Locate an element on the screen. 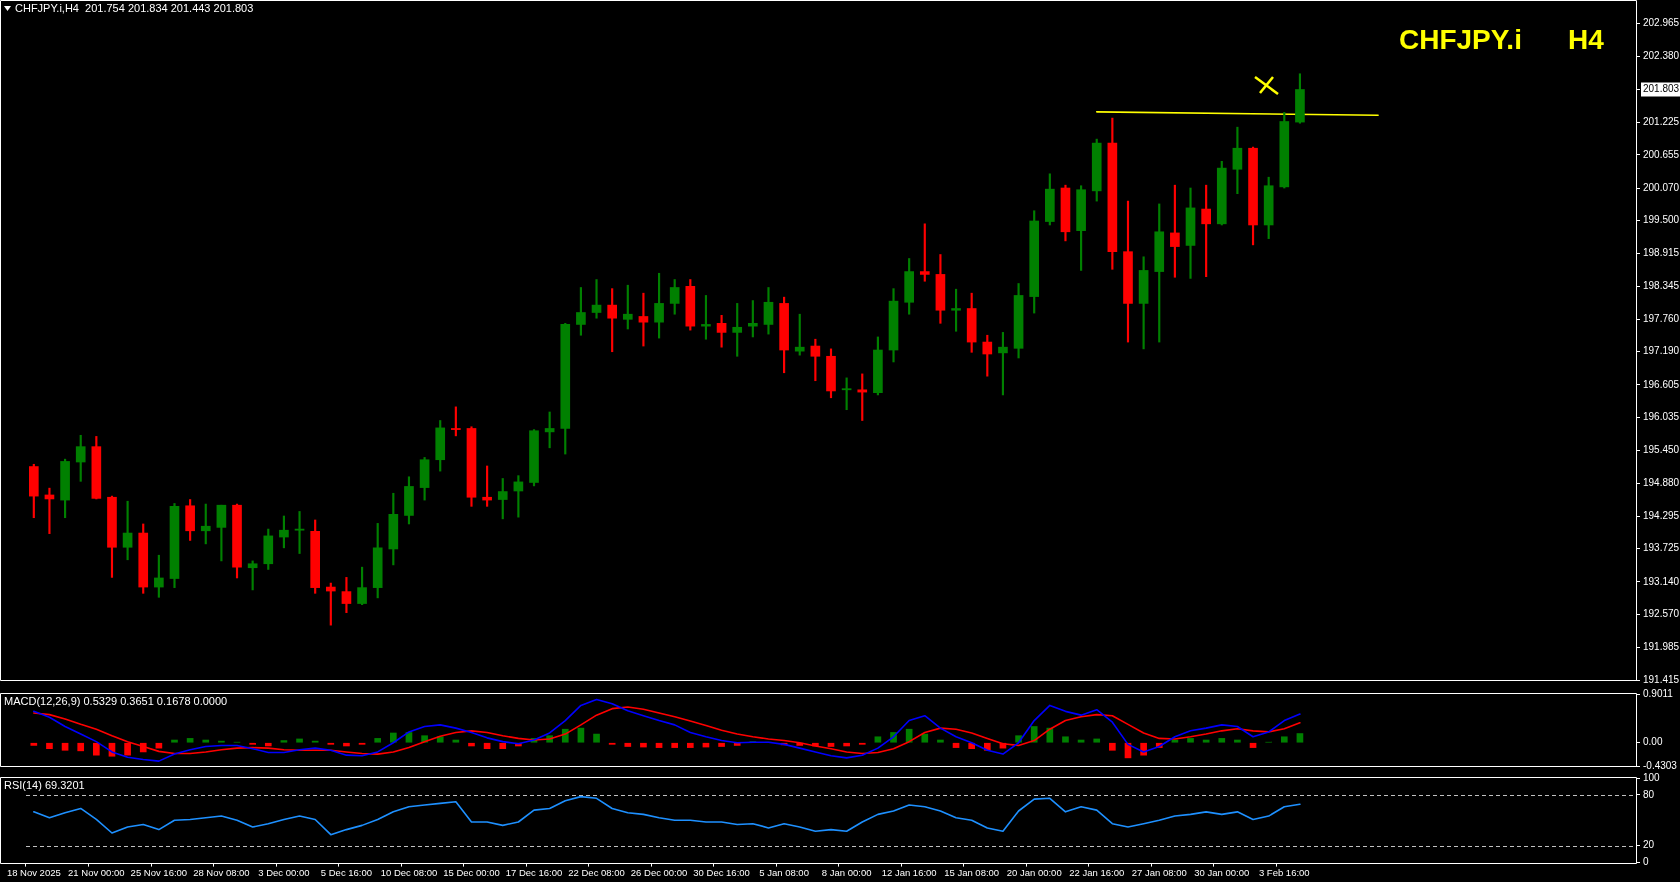 The image size is (1680, 882). x-tick-label: 3 Dec 00:00 is located at coordinates (284, 872).